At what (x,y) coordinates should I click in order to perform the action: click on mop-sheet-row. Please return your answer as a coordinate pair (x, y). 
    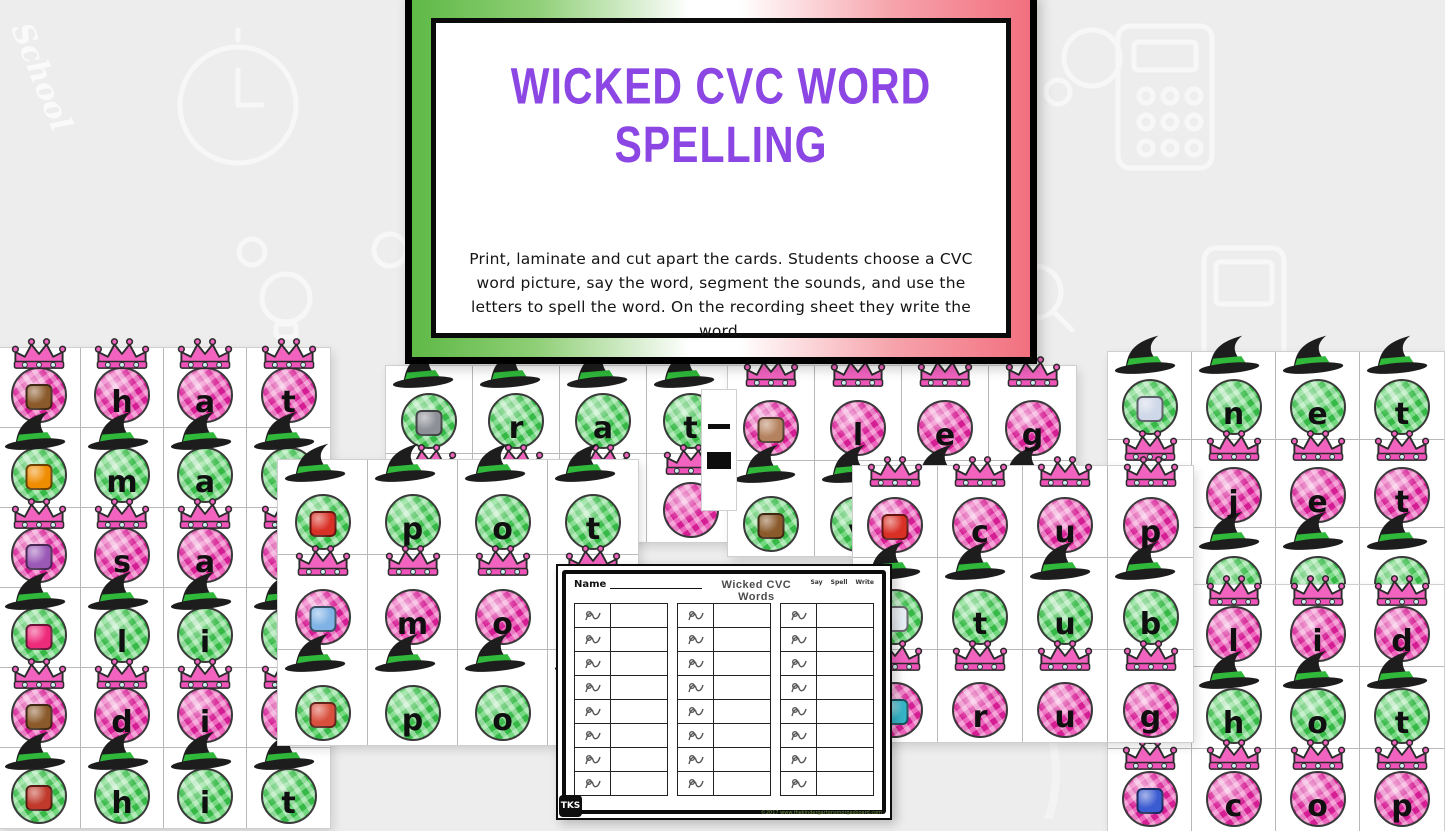
    Looking at the image, I should click on (724, 760).